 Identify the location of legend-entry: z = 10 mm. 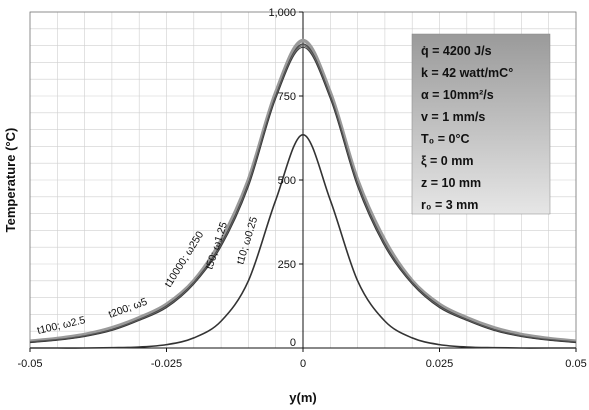
(451, 183).